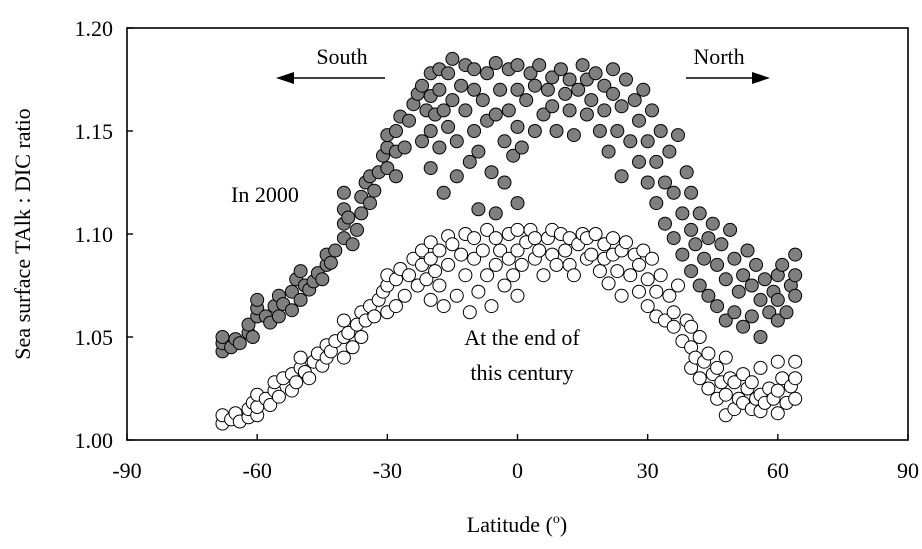 This screenshot has width=922, height=549. Describe the element at coordinates (387, 470) in the screenshot. I see `x-tick-label: -30` at that location.